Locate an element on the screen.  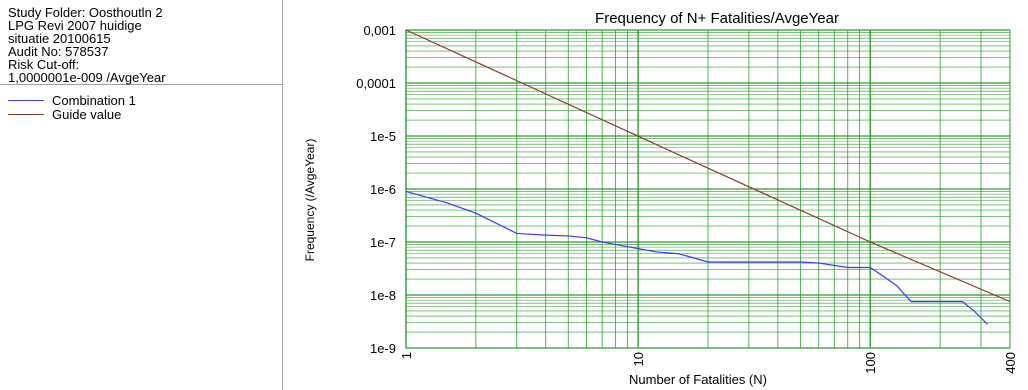
x-tick-label: 1 is located at coordinates (406, 355).